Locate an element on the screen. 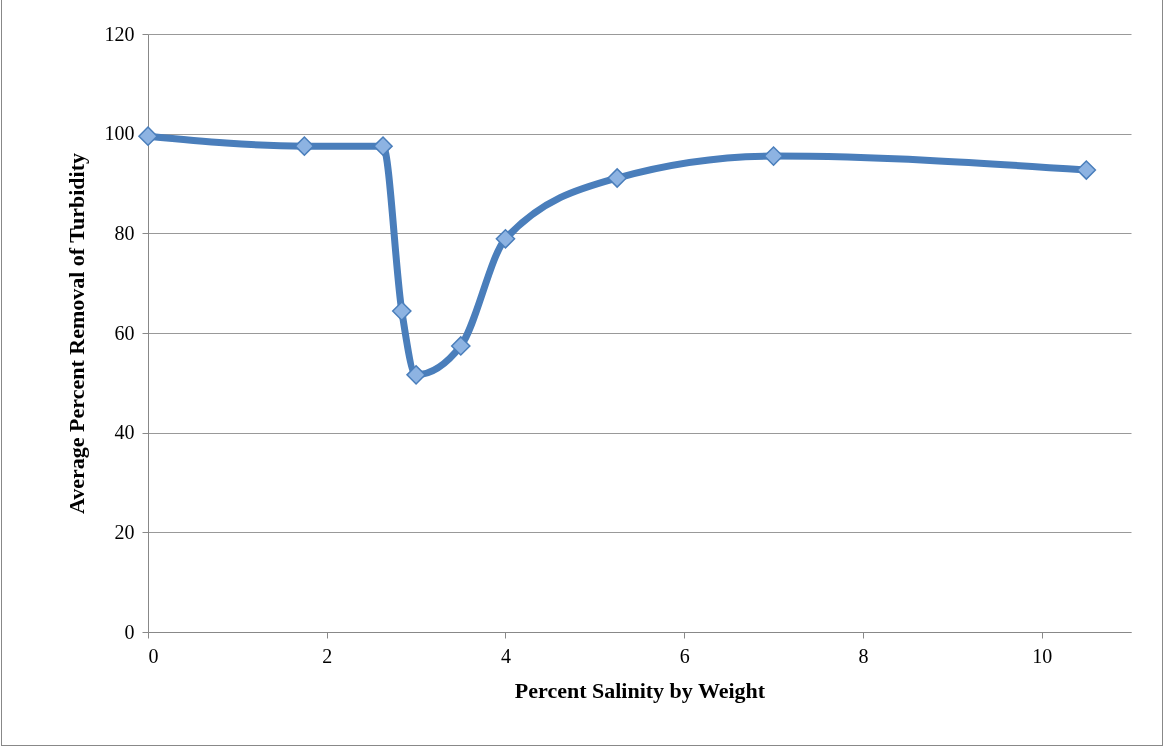 The image size is (1166, 750). x-tick-label: 0 is located at coordinates (153, 655).